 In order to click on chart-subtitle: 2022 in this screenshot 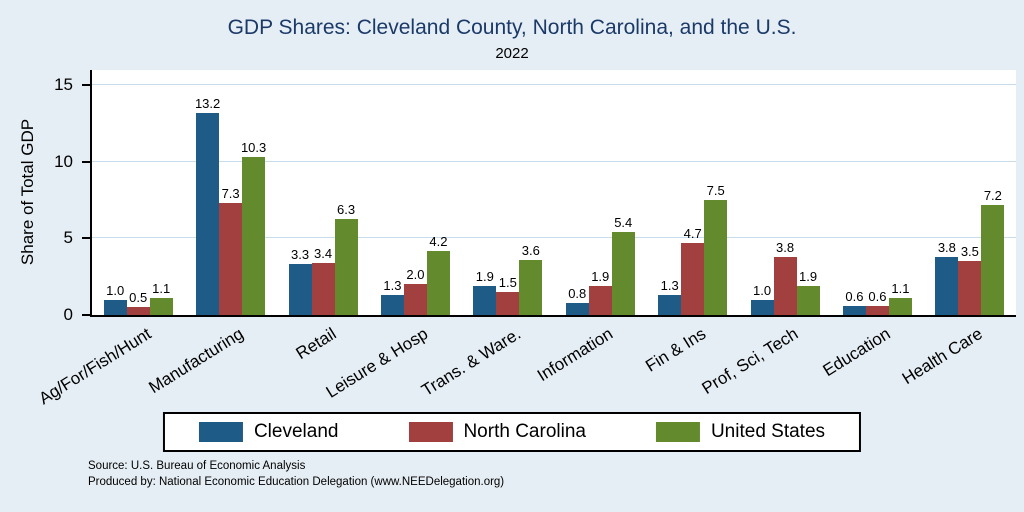, I will do `click(512, 53)`.